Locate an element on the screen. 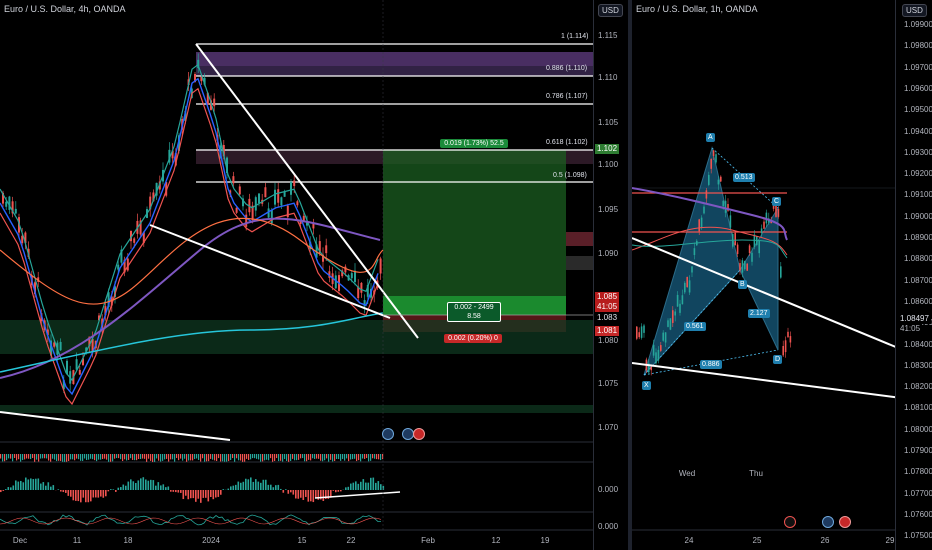 Image resolution: width=932 pixels, height=550 pixels. right-currency-button: USD is located at coordinates (914, 10).